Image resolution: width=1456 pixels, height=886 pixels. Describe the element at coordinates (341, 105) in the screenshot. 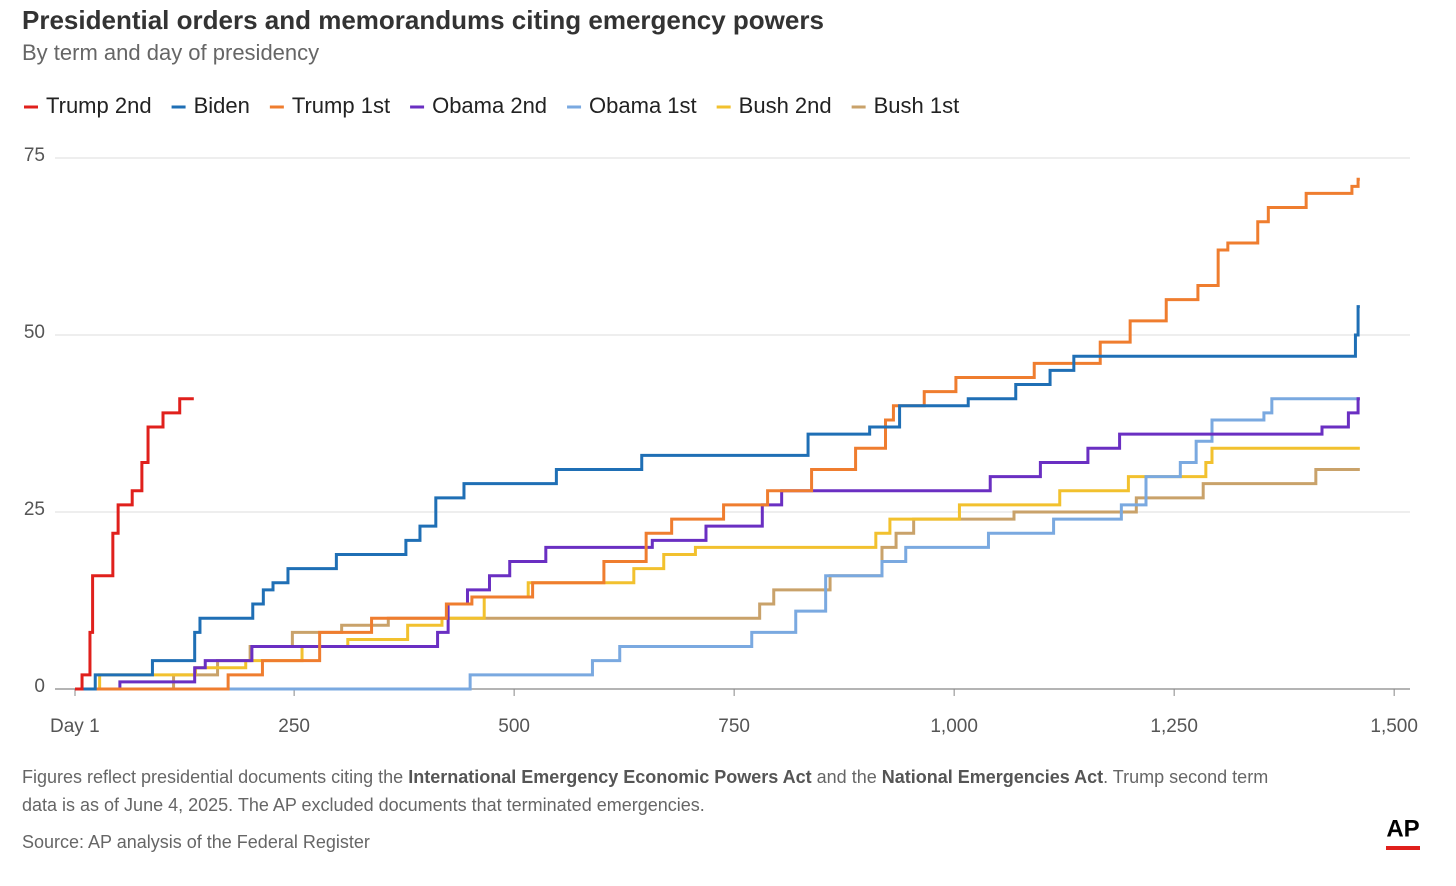

I see `legend-label: Trump 1st` at that location.